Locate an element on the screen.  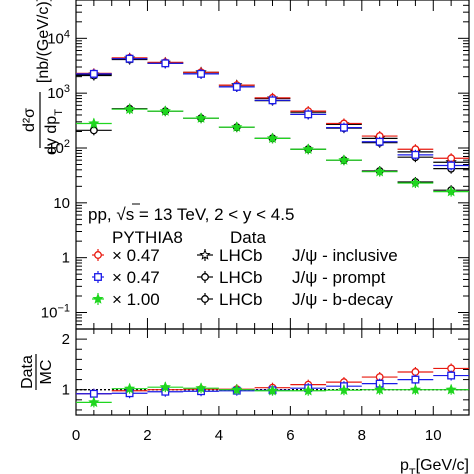
y-tick-label: 10 is located at coordinates (61, 203).